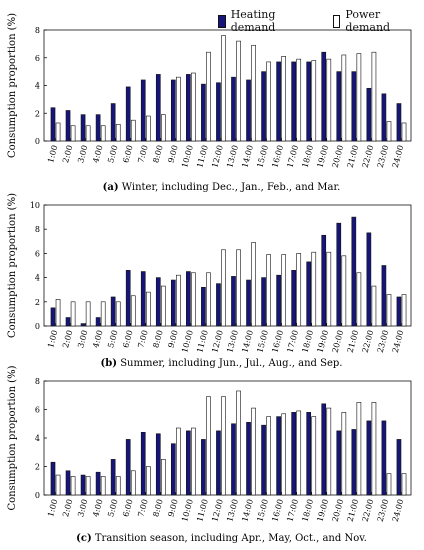  I want to click on x-tick-label: 7:00, so click(142, 508).